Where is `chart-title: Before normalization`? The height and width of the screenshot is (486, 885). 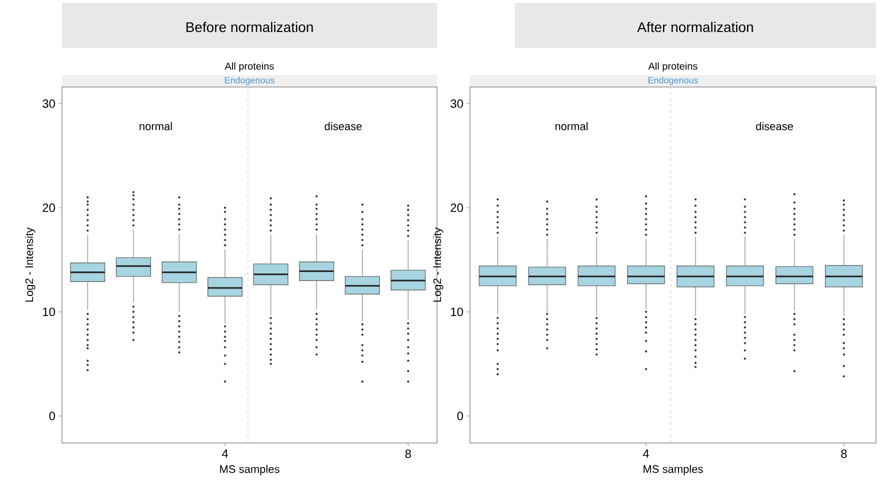 chart-title: Before normalization is located at coordinates (249, 27).